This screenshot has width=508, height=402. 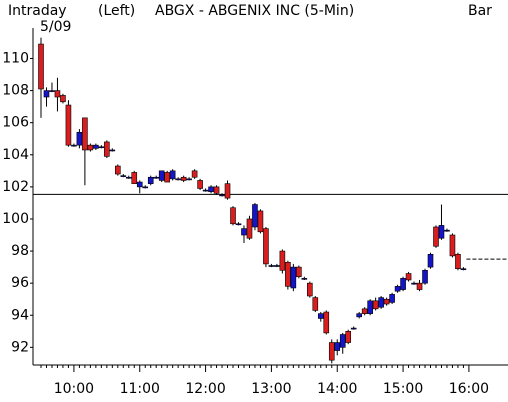 I want to click on x-tick-label: 15:00, so click(x=403, y=389).